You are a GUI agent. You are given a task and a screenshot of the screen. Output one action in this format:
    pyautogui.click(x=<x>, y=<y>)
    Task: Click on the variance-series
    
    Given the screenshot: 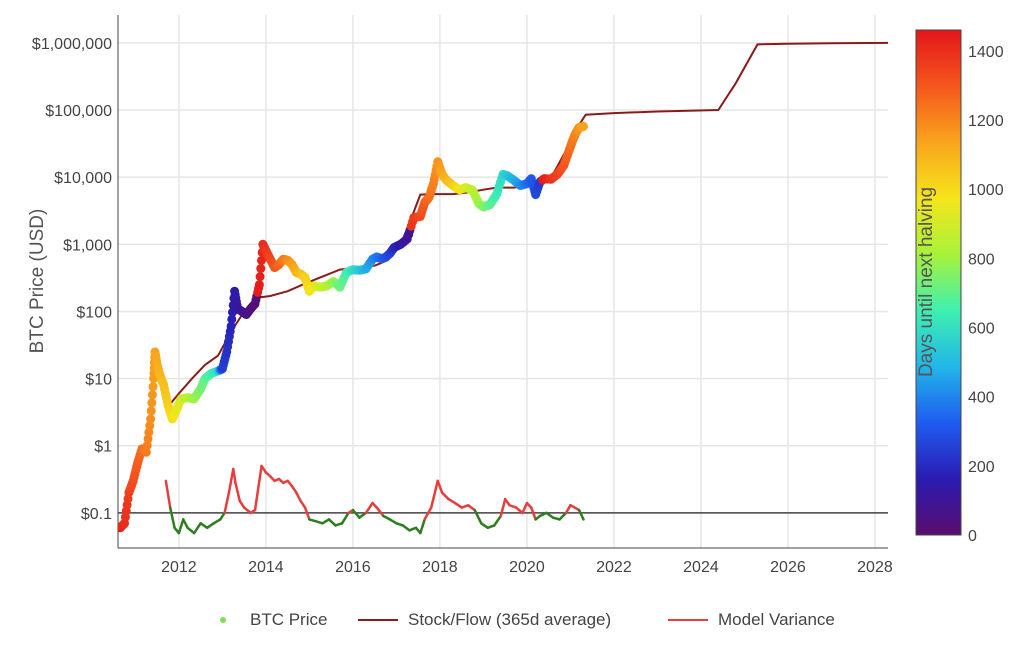 What is the action you would take?
    pyautogui.click(x=374, y=499)
    